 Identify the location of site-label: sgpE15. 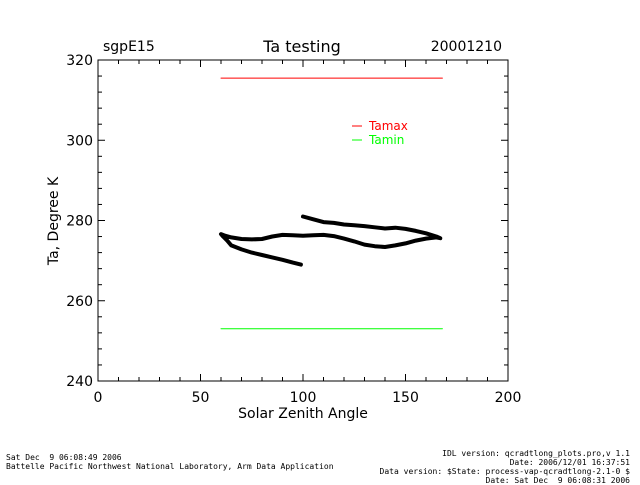
(129, 47).